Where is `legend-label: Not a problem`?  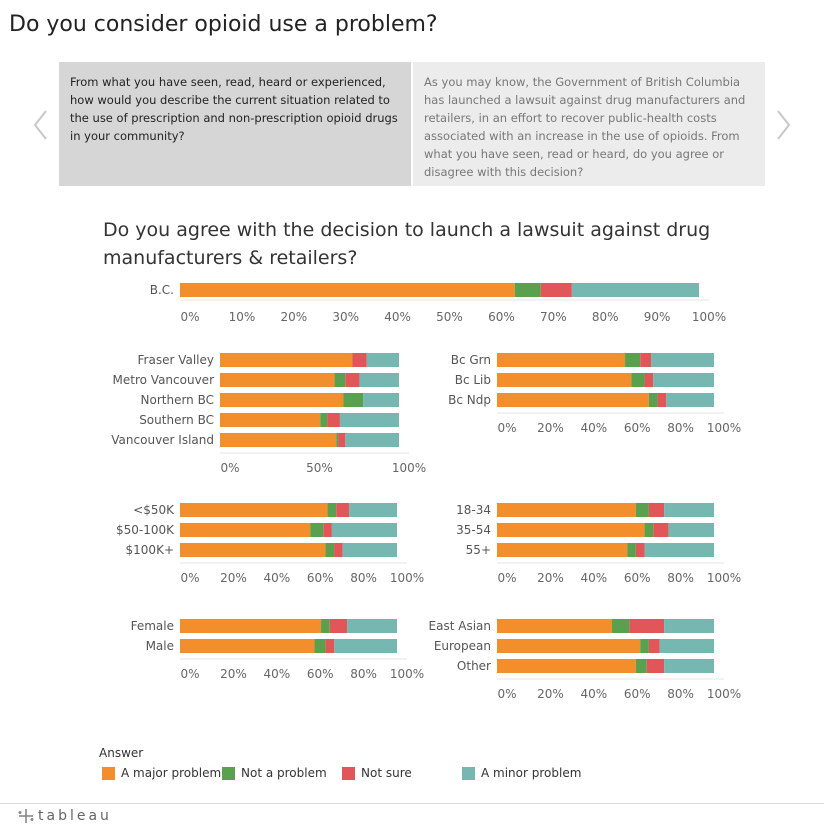 legend-label: Not a problem is located at coordinates (284, 773).